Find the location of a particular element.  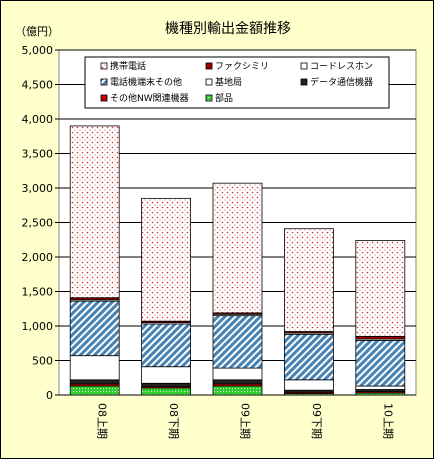

legend-label: 電話機端末その他 is located at coordinates (146, 82).